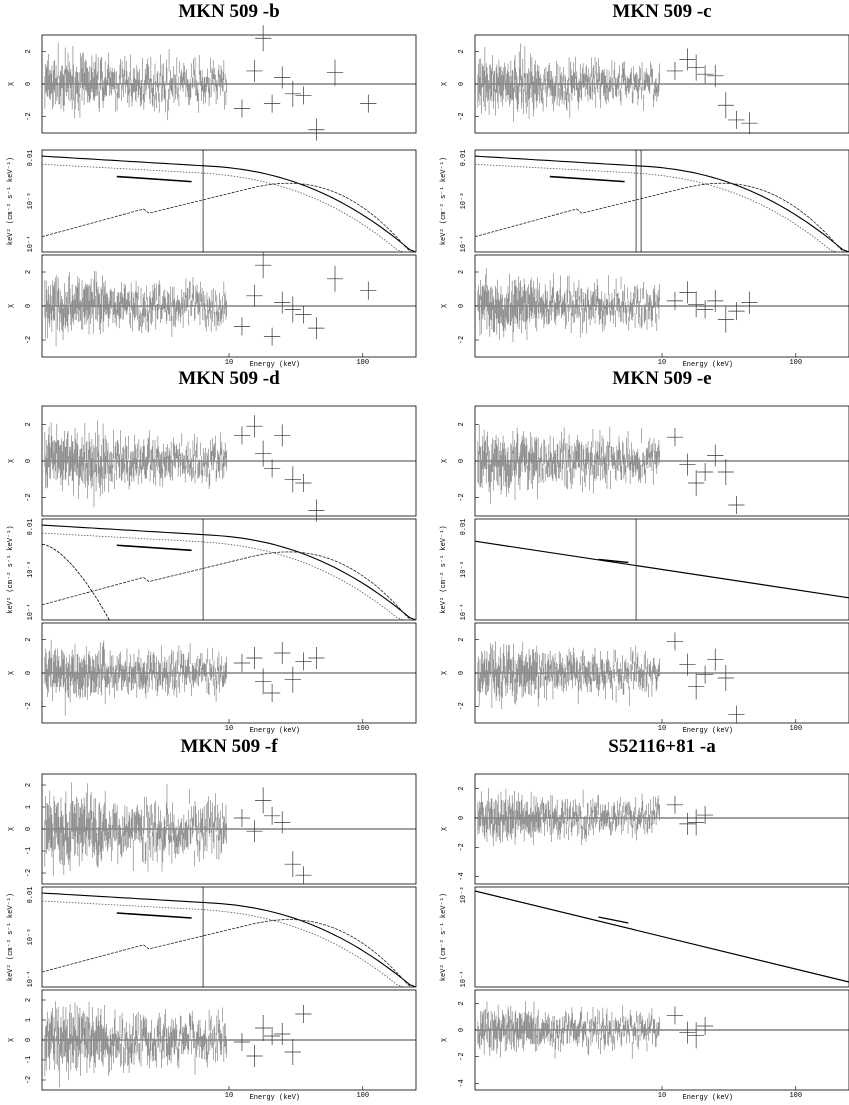 Image resolution: width=849 pixels, height=1105 pixels. Describe the element at coordinates (462, 876) in the screenshot. I see `y-tick-label: -4` at that location.